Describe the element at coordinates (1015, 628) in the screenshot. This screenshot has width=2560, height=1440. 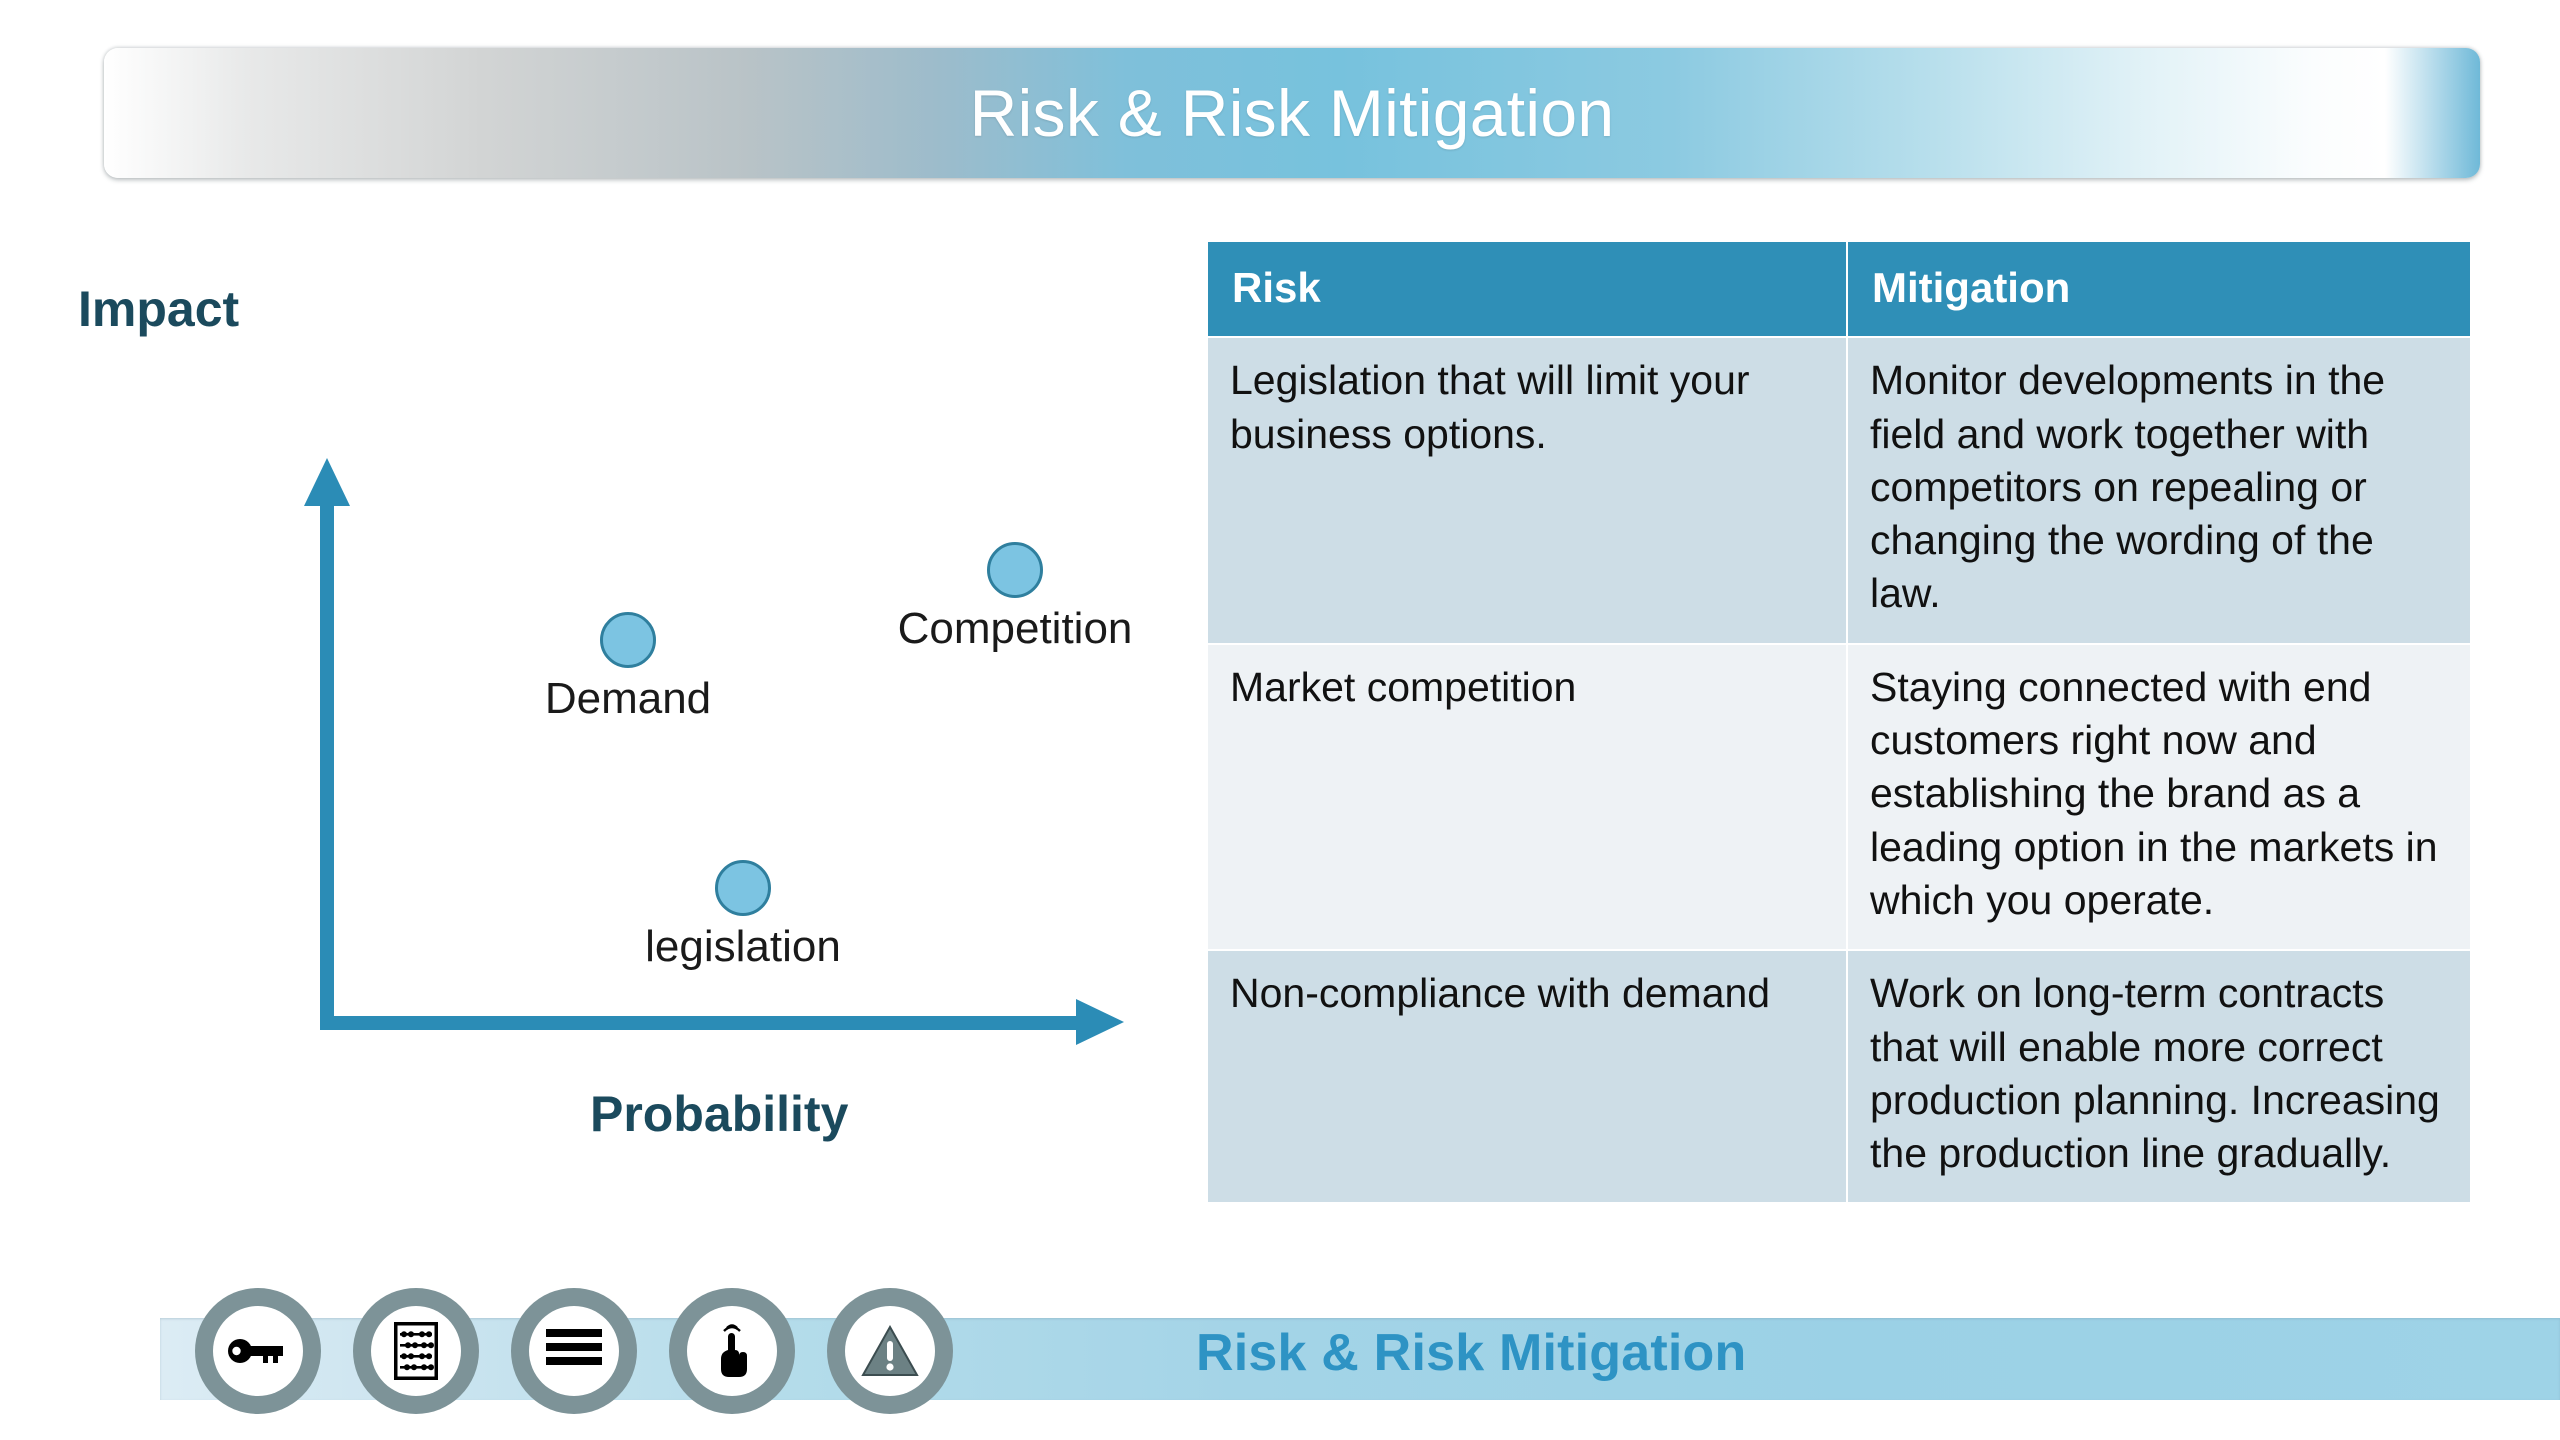
I see `data-point-label: Competition` at that location.